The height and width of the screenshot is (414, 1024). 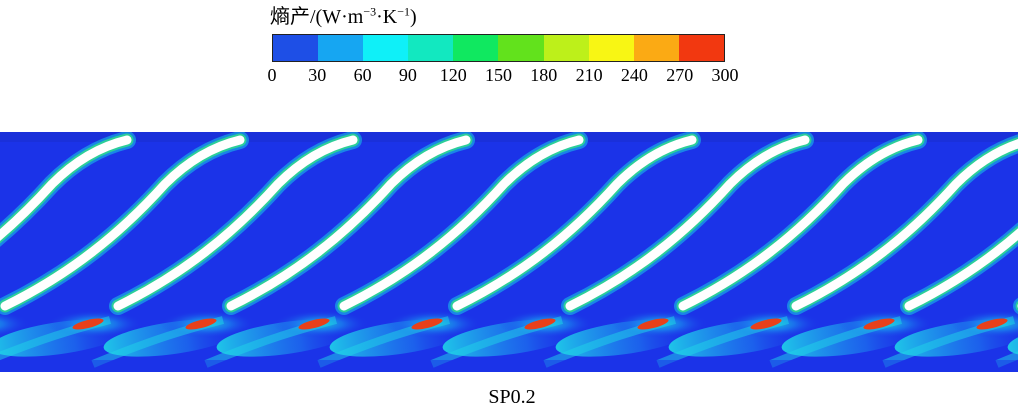 What do you see at coordinates (317, 75) in the screenshot?
I see `colorbar-tick-label: 30` at bounding box center [317, 75].